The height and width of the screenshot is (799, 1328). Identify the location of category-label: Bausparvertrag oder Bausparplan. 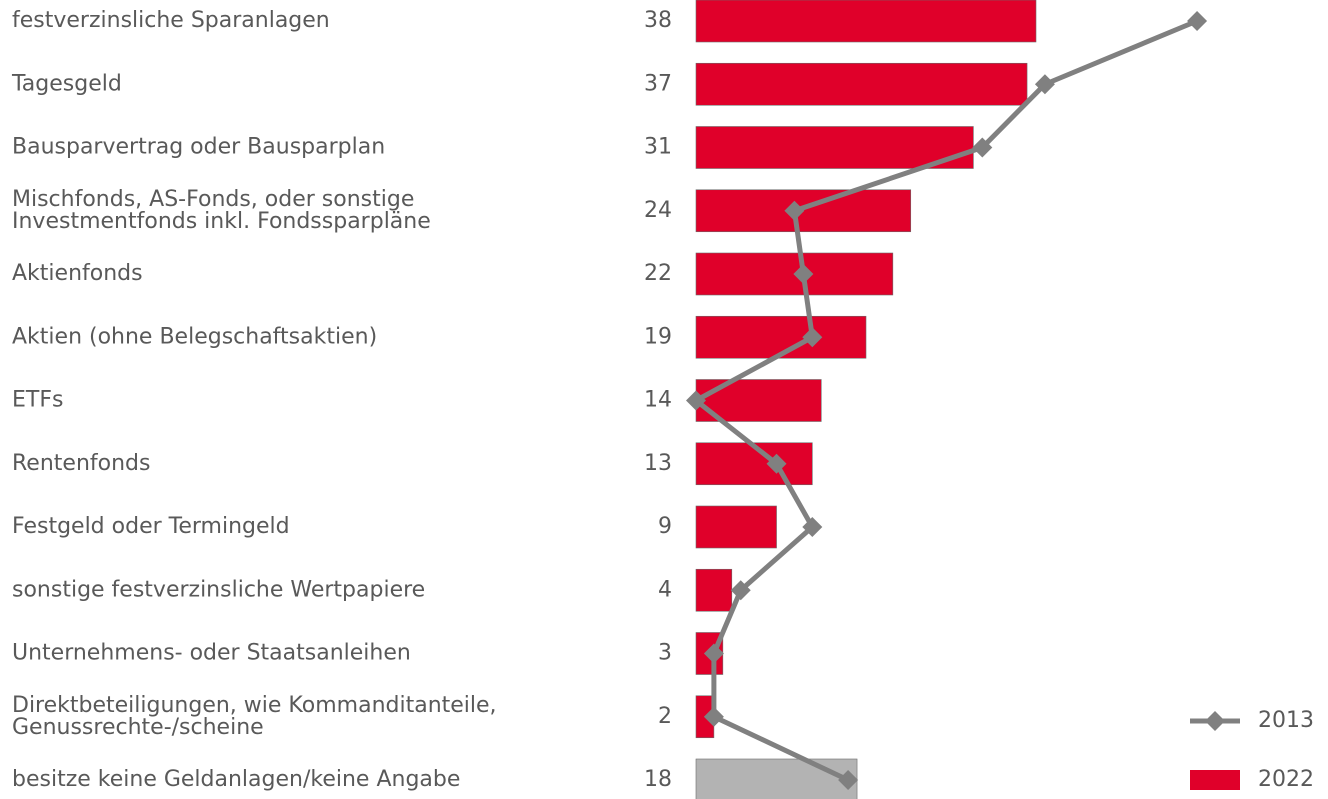
(198, 147).